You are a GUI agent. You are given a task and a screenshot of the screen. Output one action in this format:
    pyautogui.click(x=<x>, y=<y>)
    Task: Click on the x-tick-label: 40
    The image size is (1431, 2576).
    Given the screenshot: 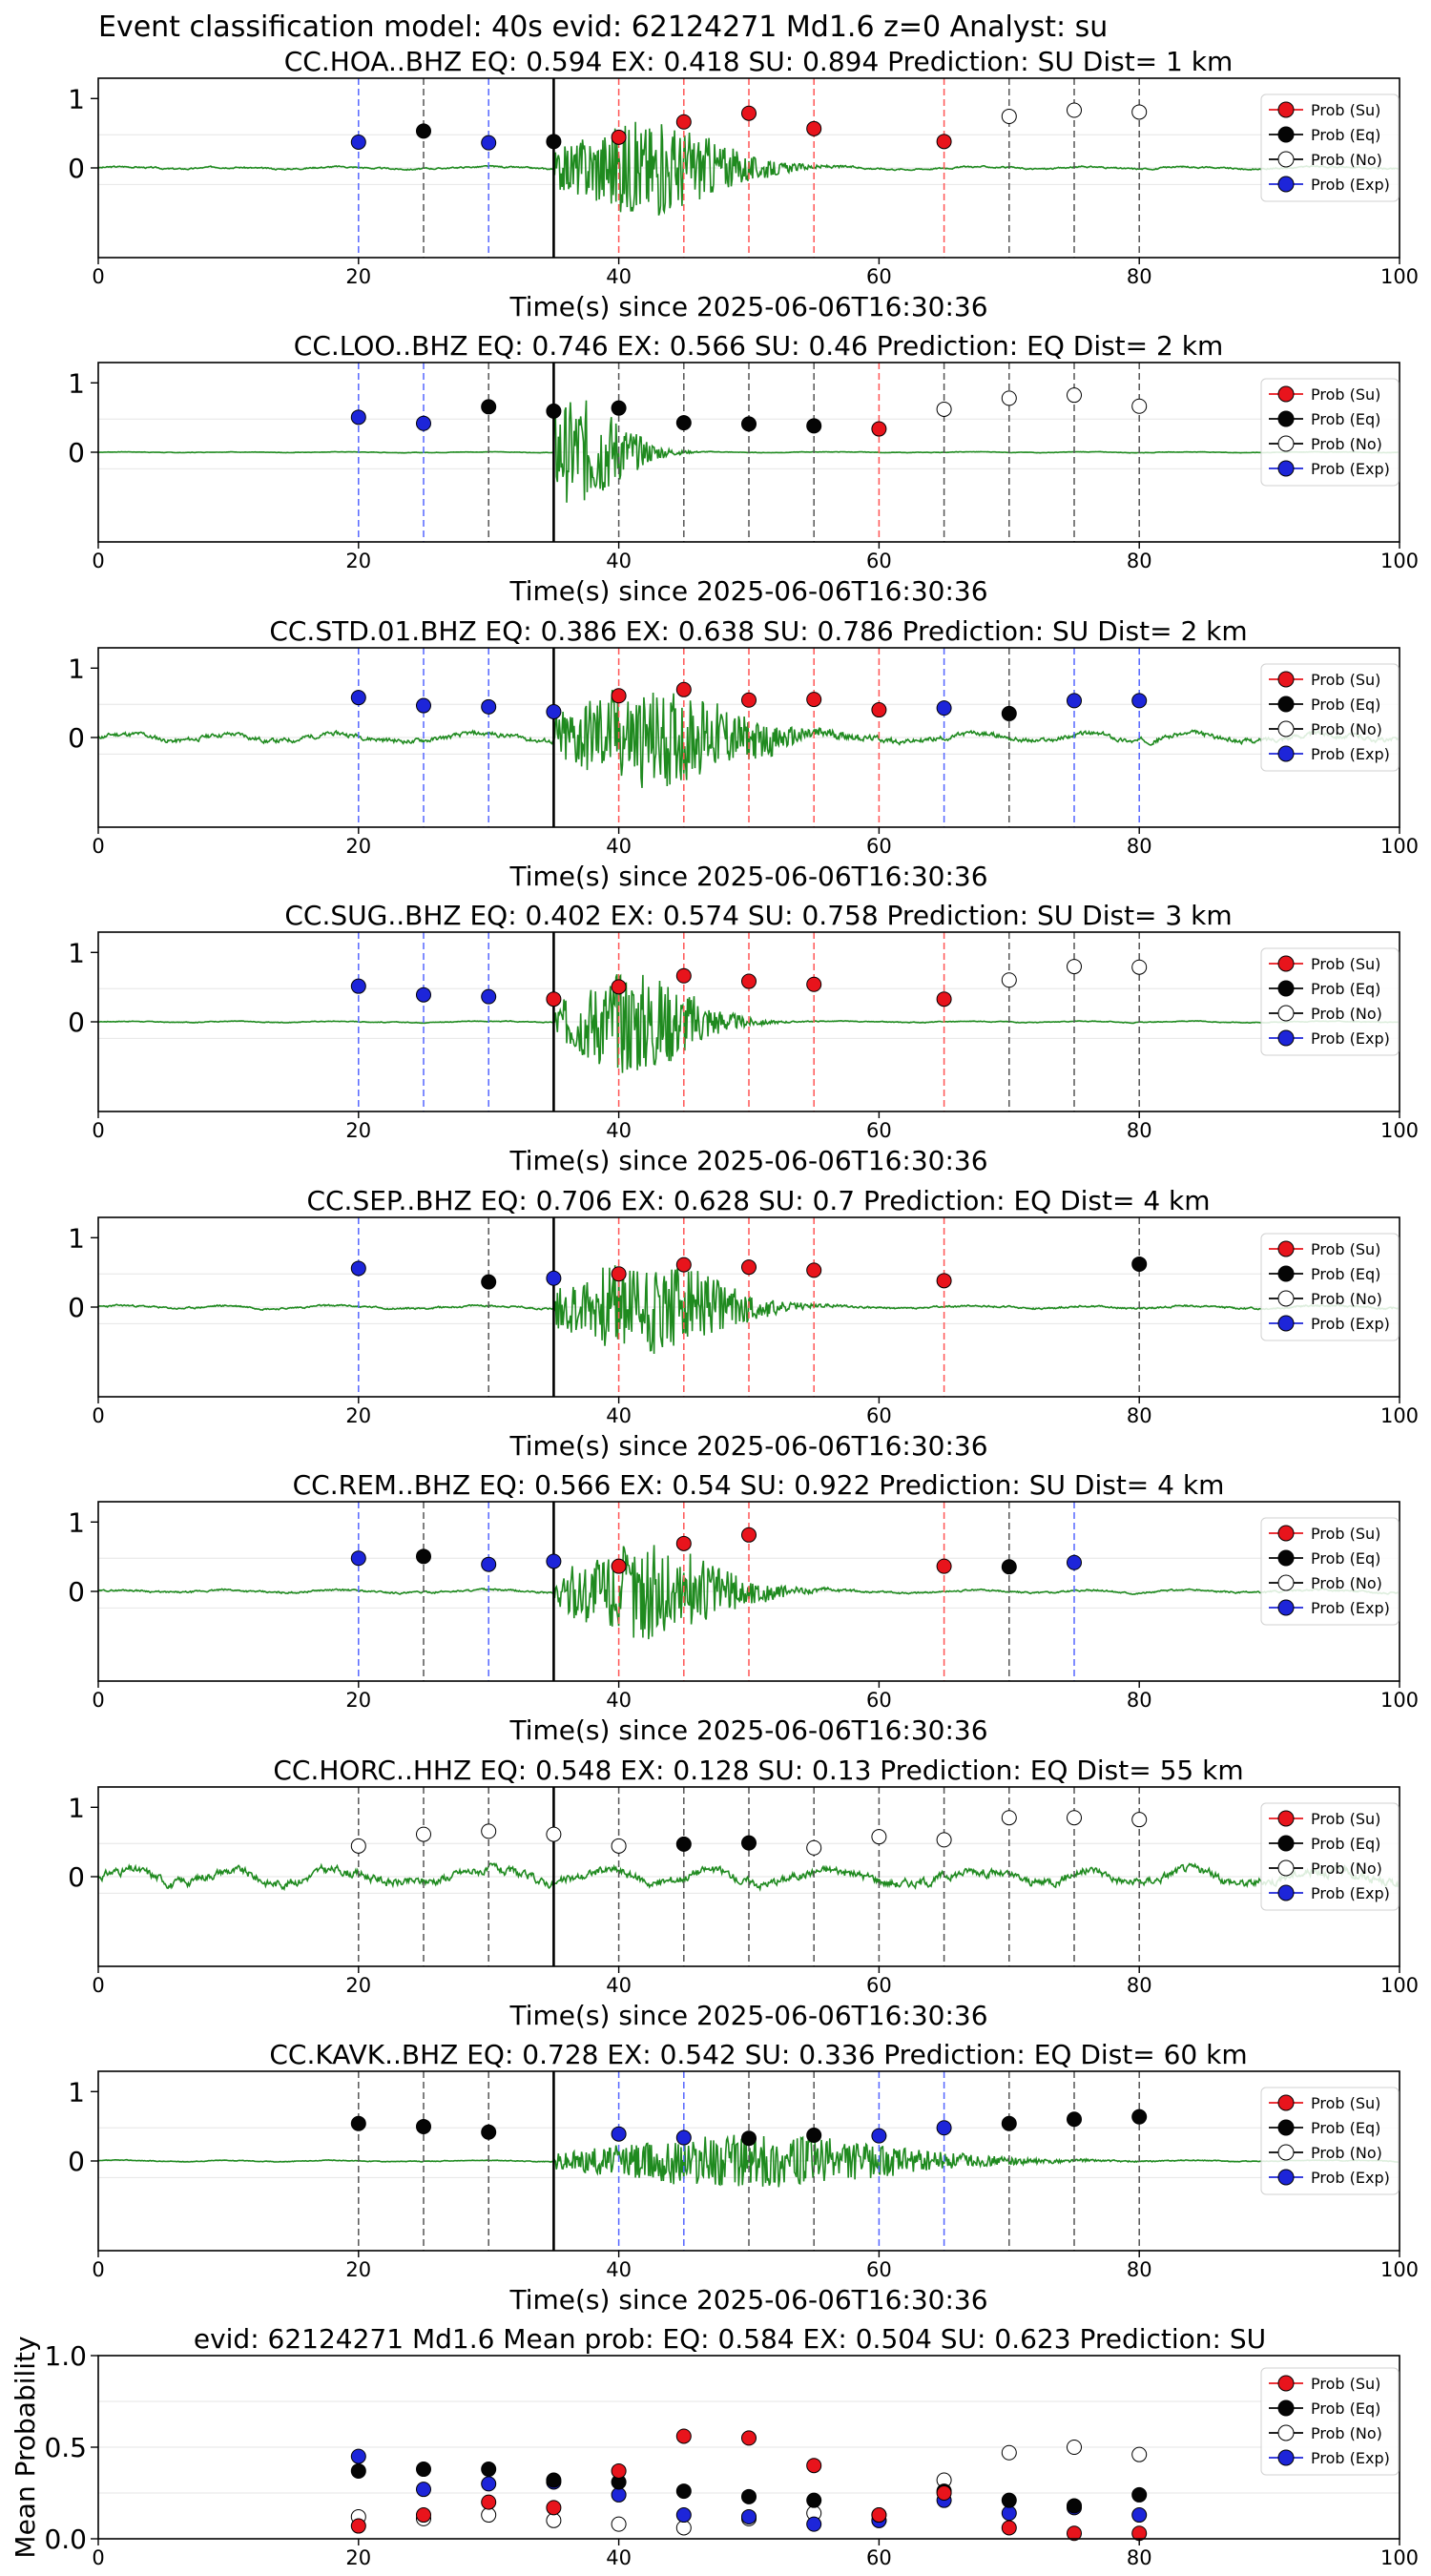 What is the action you would take?
    pyautogui.click(x=619, y=846)
    